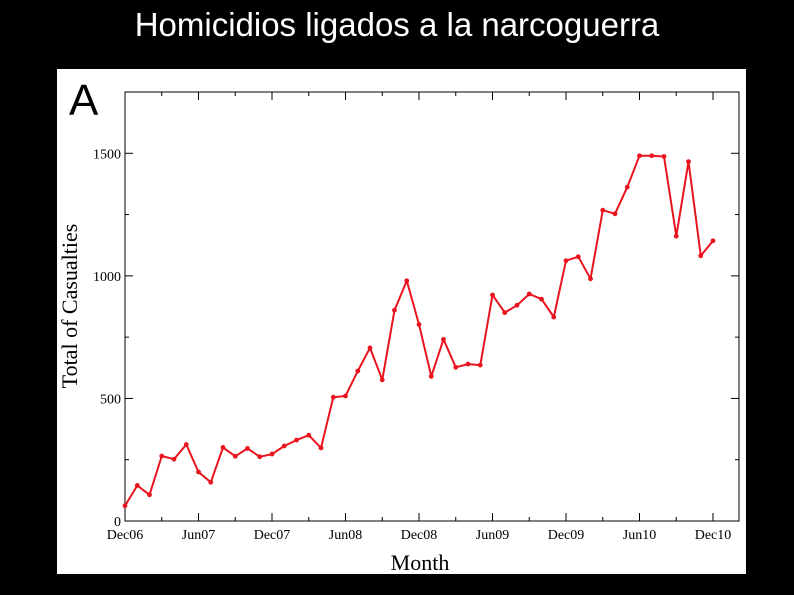 The height and width of the screenshot is (595, 794). Describe the element at coordinates (198, 535) in the screenshot. I see `x-tick-label: Jun07` at that location.